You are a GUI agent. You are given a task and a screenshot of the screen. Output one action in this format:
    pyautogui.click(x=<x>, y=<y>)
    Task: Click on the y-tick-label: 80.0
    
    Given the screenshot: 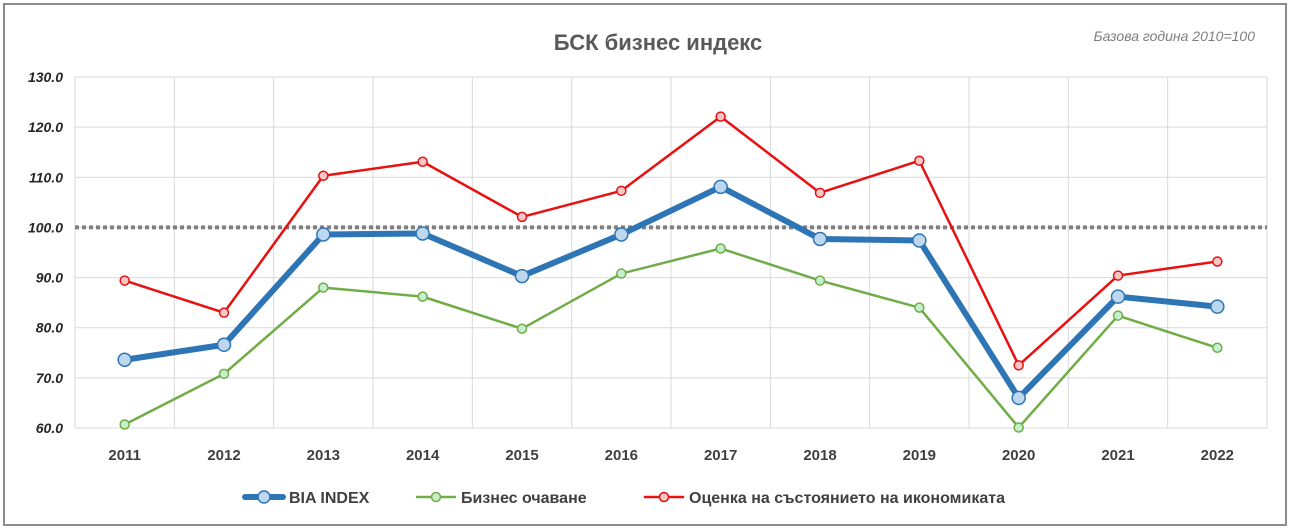 What is the action you would take?
    pyautogui.click(x=49, y=328)
    